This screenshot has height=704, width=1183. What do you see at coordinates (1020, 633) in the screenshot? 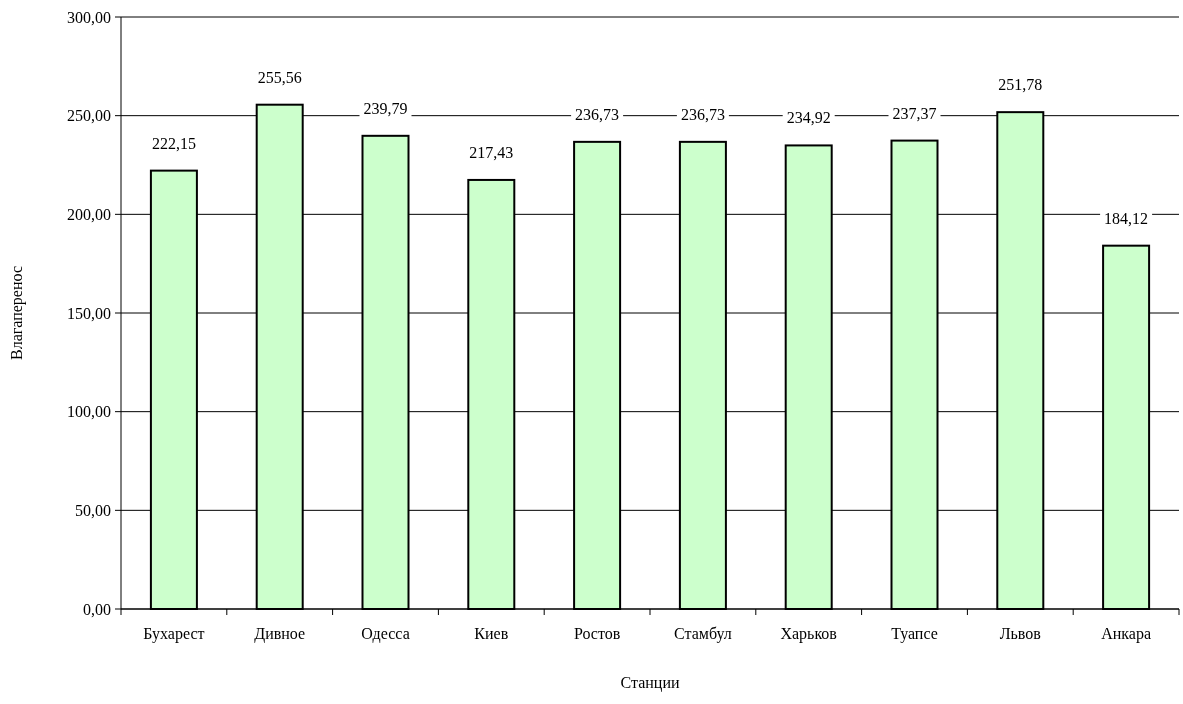
I see `x-tick-label: Львов` at bounding box center [1020, 633].